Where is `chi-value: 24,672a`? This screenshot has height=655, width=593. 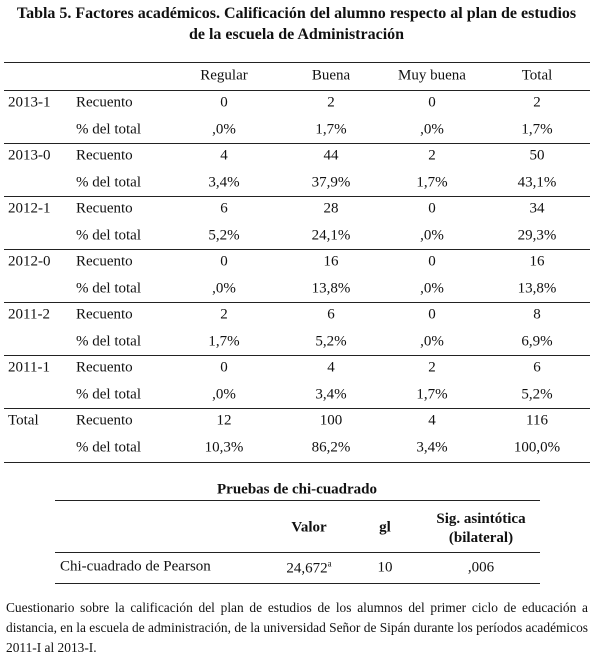
chi-value: 24,672a is located at coordinates (309, 567).